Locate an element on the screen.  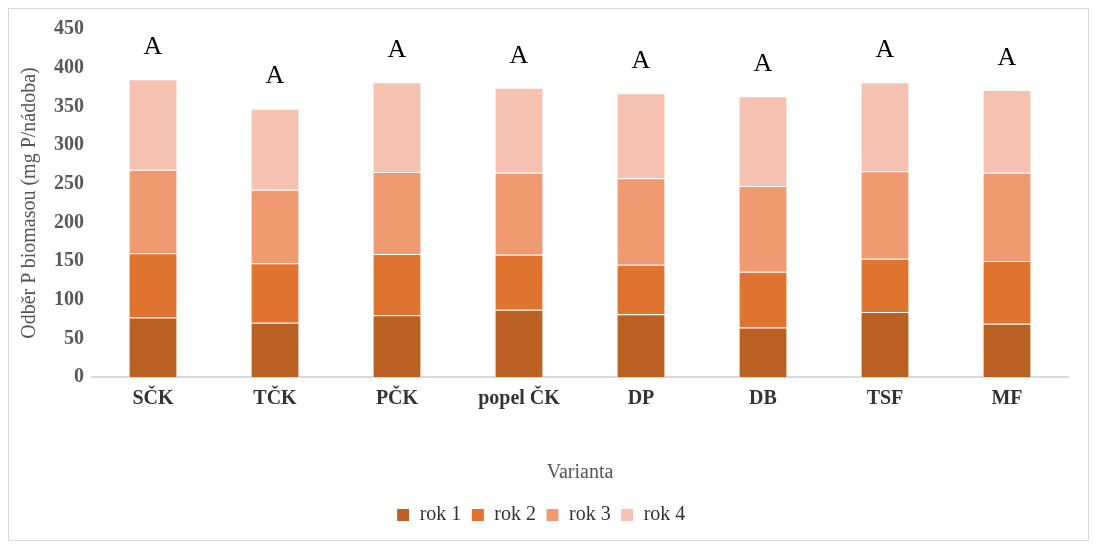
y-tick-label: 200 is located at coordinates (69, 220).